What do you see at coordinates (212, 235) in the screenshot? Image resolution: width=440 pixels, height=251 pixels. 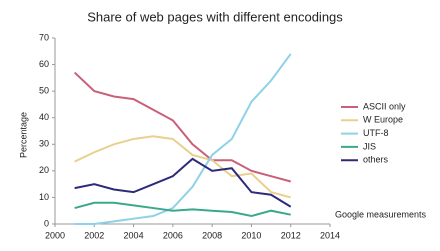 I see `x-tick-label: 2008` at bounding box center [212, 235].